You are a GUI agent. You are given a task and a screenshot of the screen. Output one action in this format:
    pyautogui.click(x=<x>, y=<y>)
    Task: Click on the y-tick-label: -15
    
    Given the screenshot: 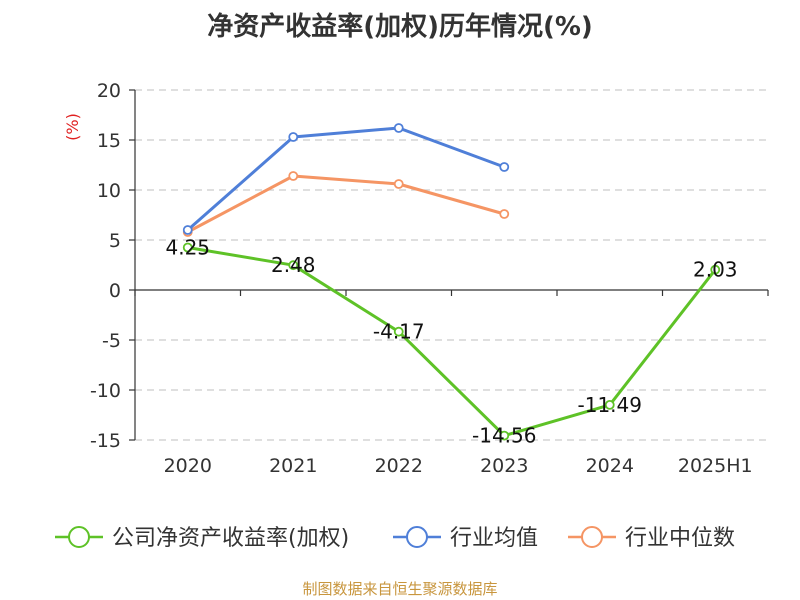 What is the action you would take?
    pyautogui.click(x=105, y=441)
    